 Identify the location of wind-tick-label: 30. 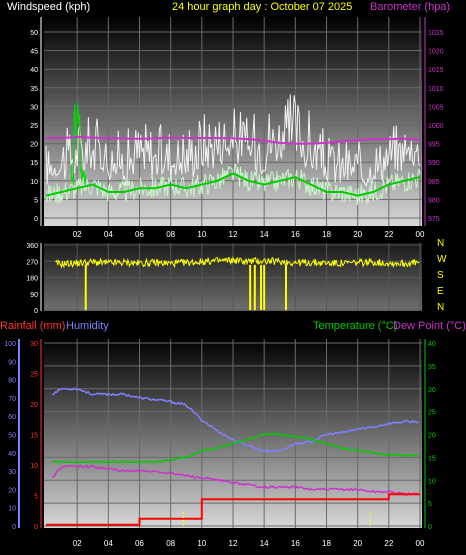
(34, 107).